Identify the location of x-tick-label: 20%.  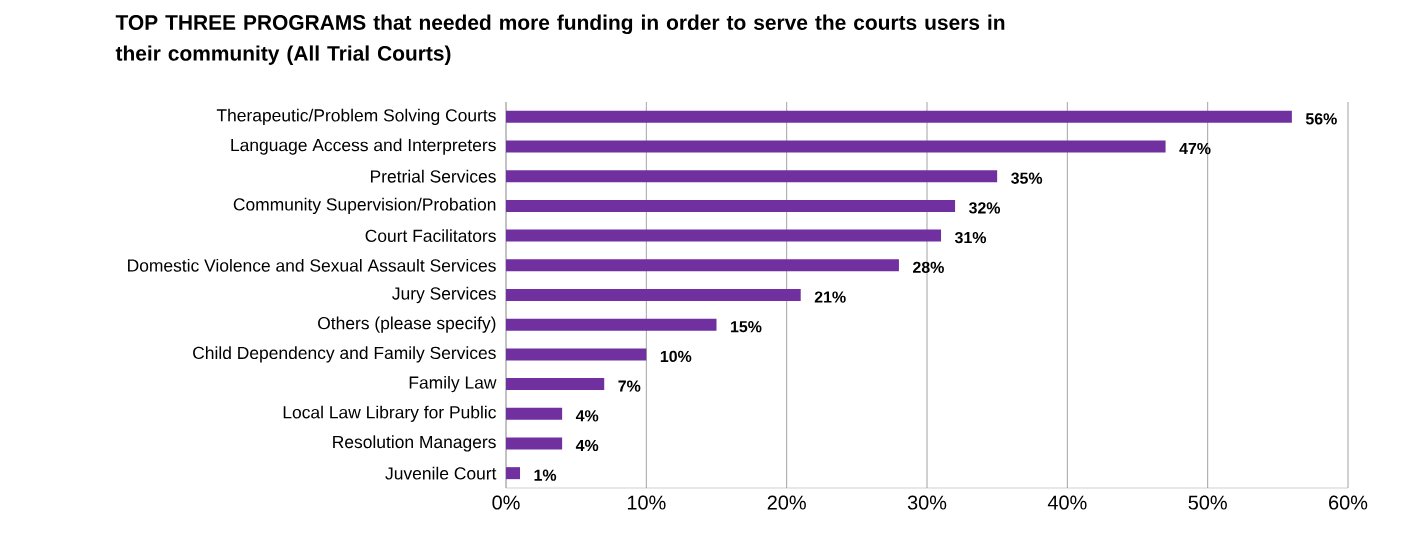
(786, 502).